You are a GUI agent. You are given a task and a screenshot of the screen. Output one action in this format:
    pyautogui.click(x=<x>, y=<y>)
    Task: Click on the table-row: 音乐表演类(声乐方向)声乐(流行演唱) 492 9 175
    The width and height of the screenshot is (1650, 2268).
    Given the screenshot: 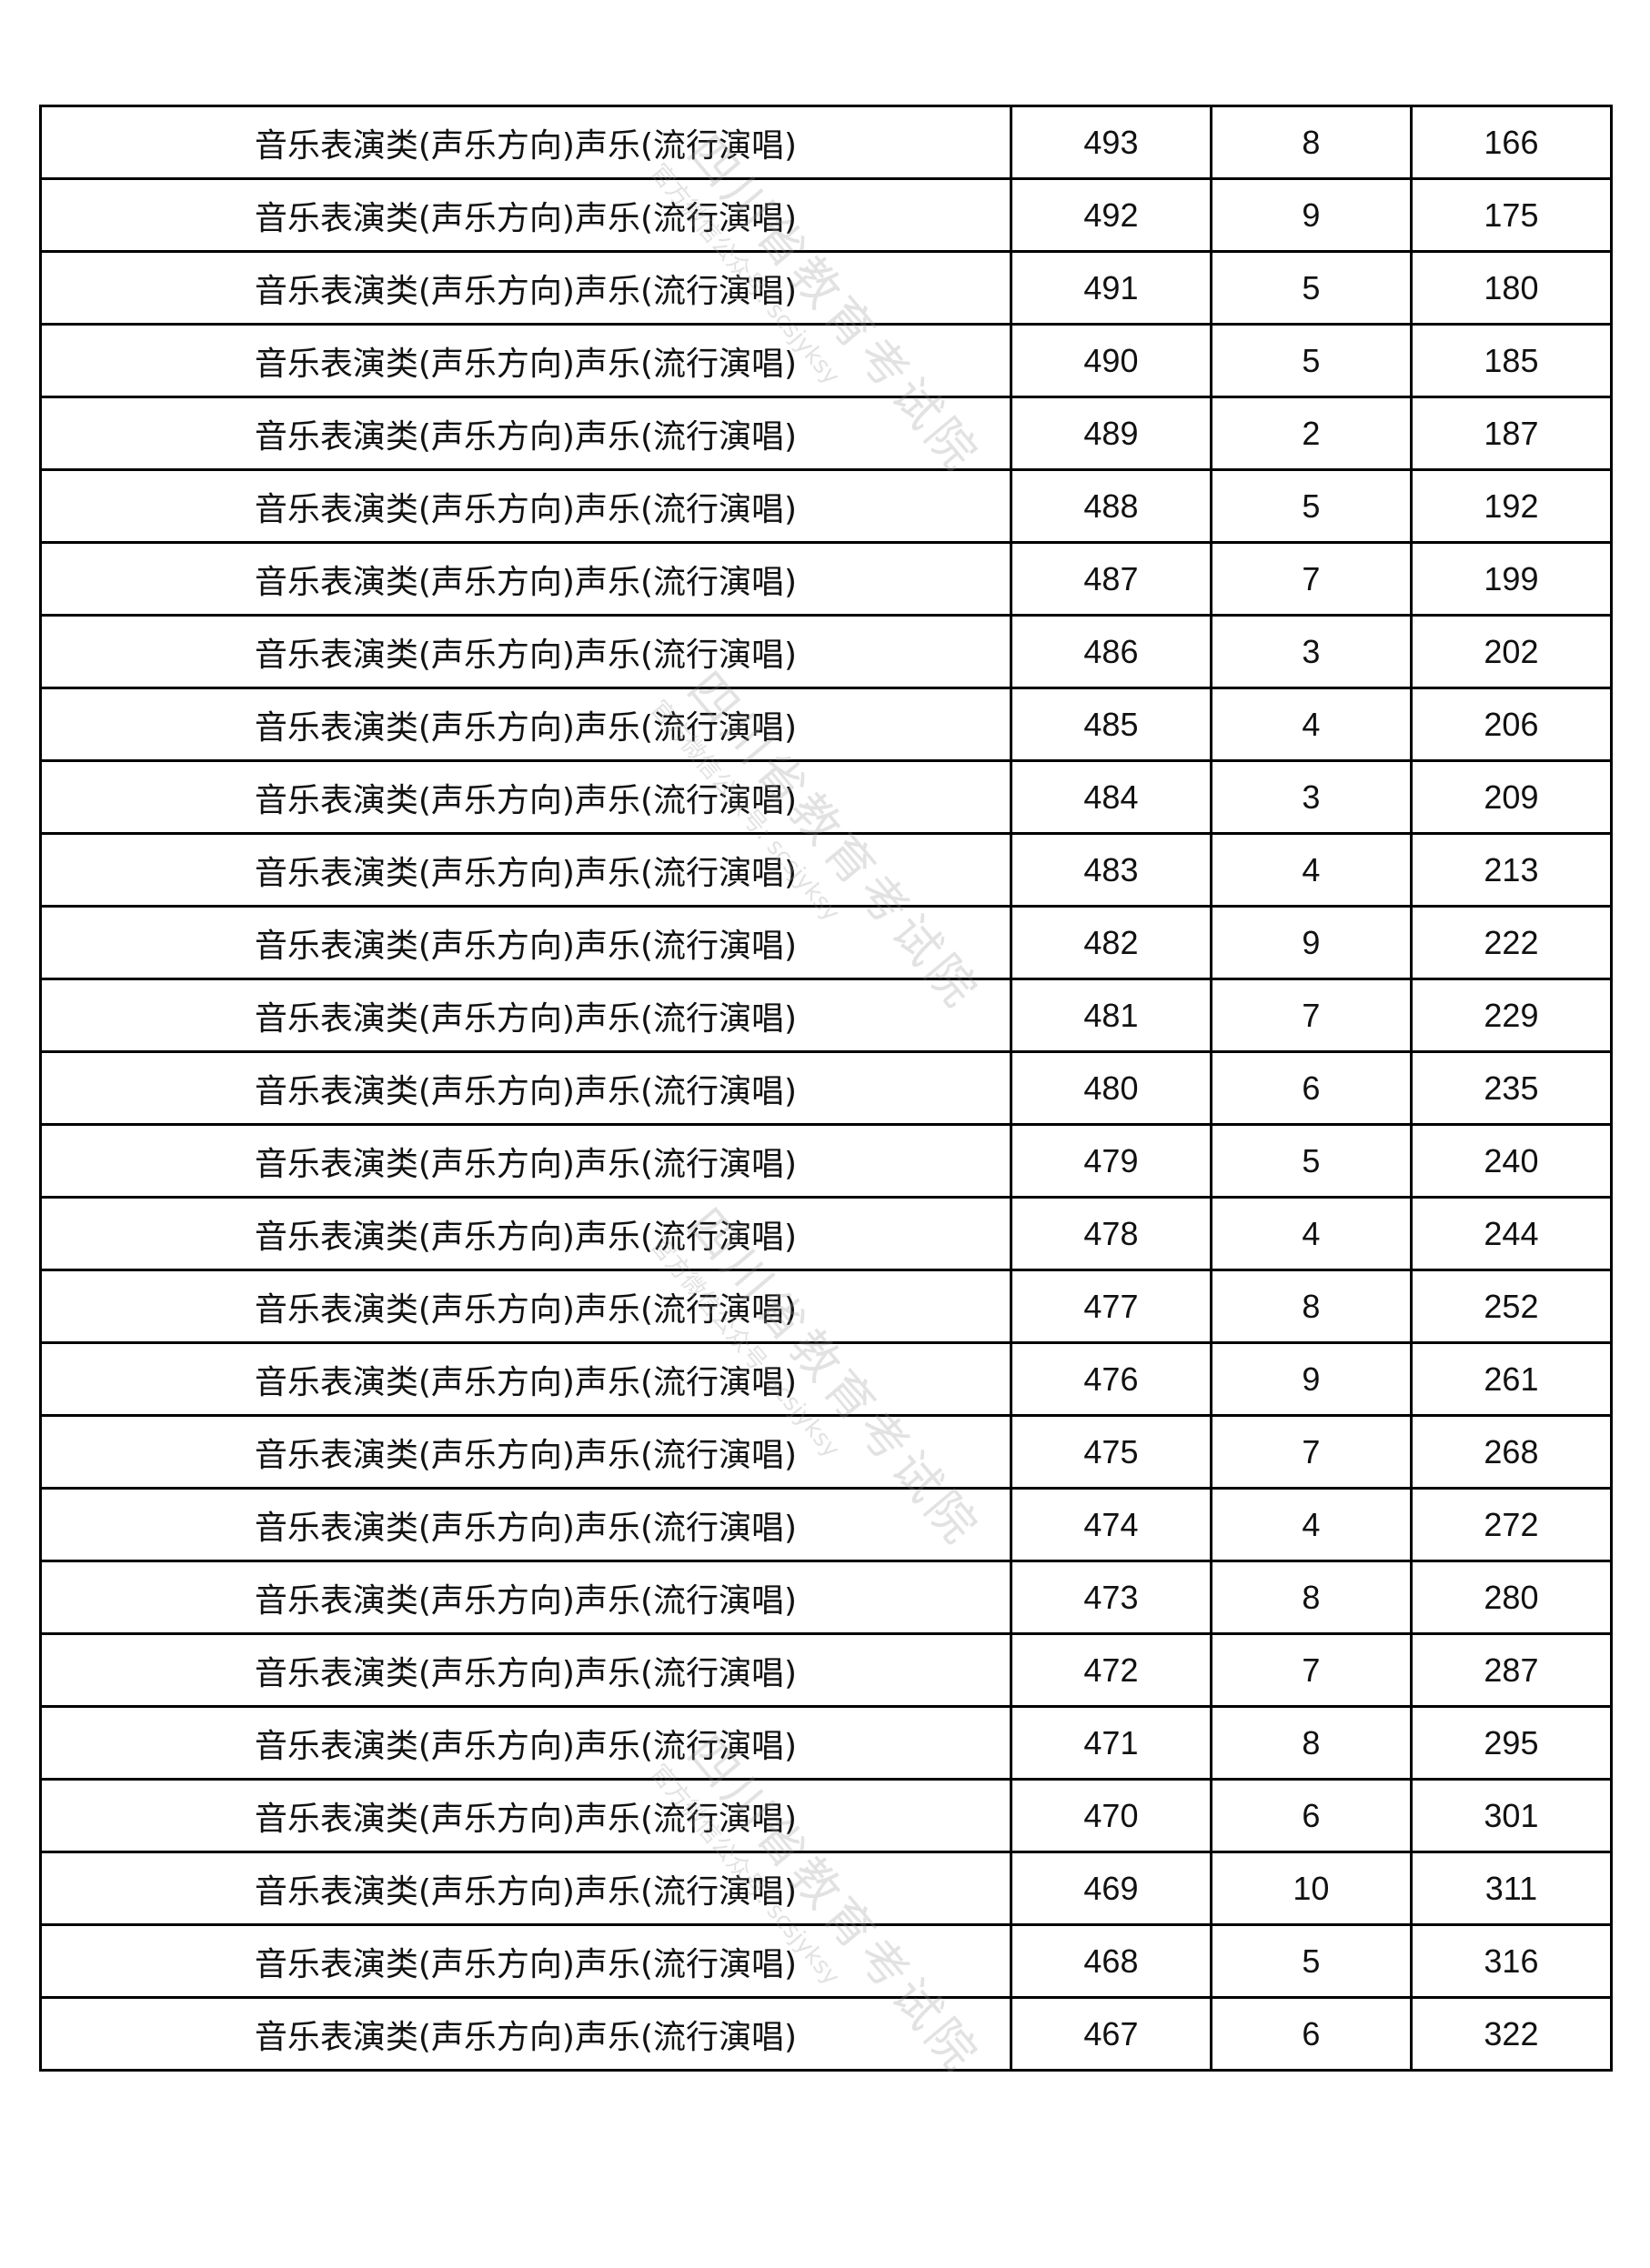 What is the action you would take?
    pyautogui.click(x=826, y=215)
    